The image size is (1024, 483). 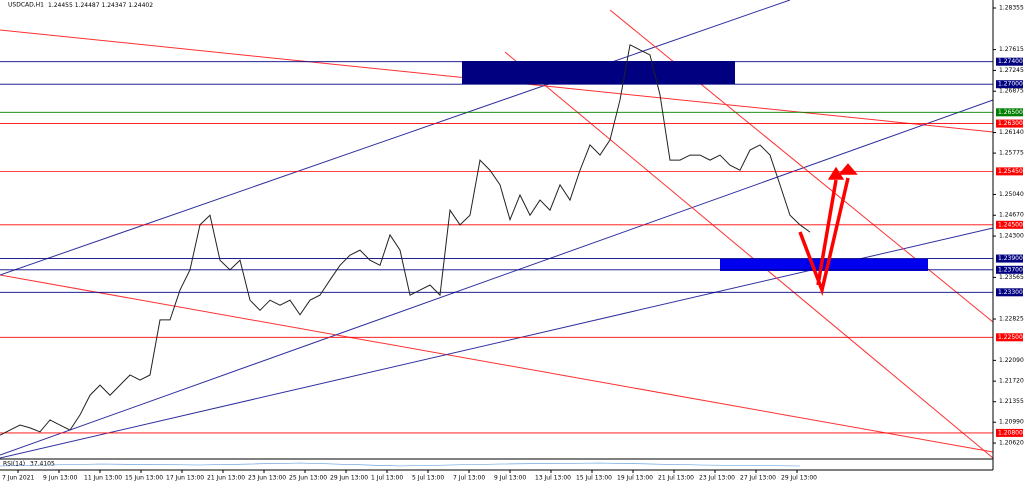 I want to click on level-label: 1.23700, so click(x=1010, y=269).